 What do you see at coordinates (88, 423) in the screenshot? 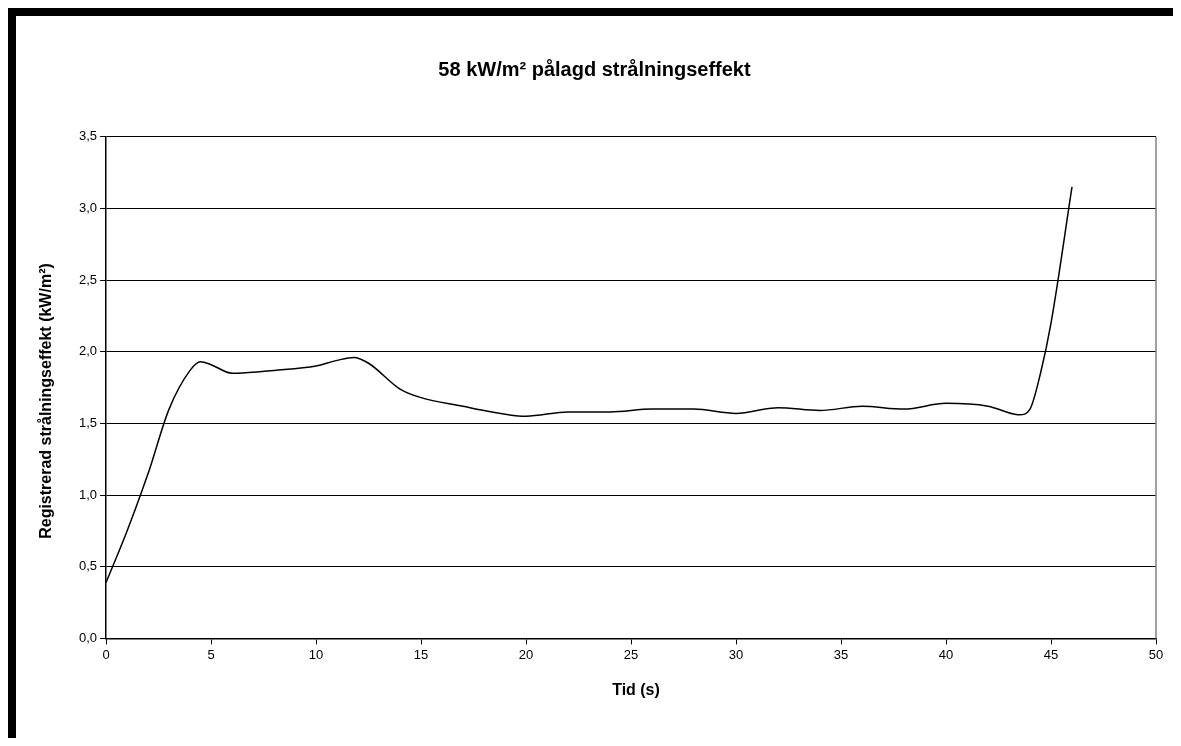
I see `y-tick-label: 1,5` at bounding box center [88, 423].